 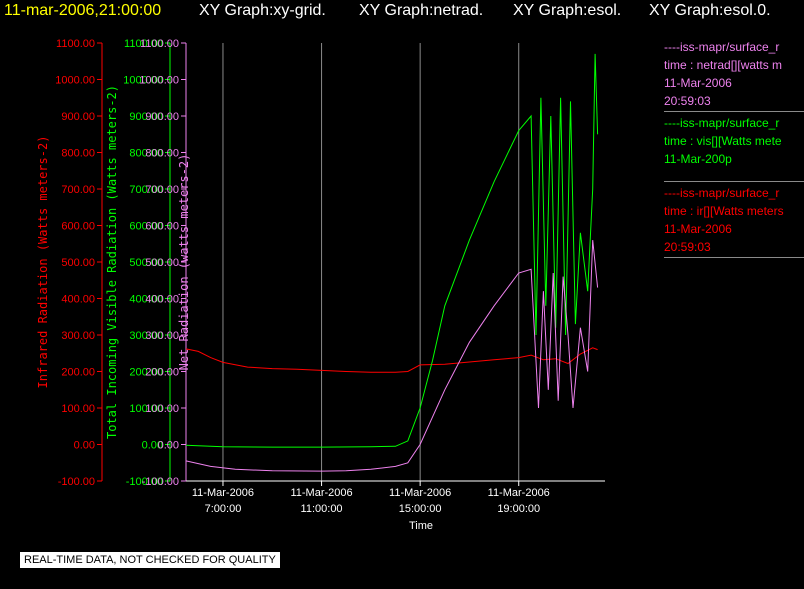 I want to click on y-axis-0-tick-label-8: 700.00, so click(x=78, y=190).